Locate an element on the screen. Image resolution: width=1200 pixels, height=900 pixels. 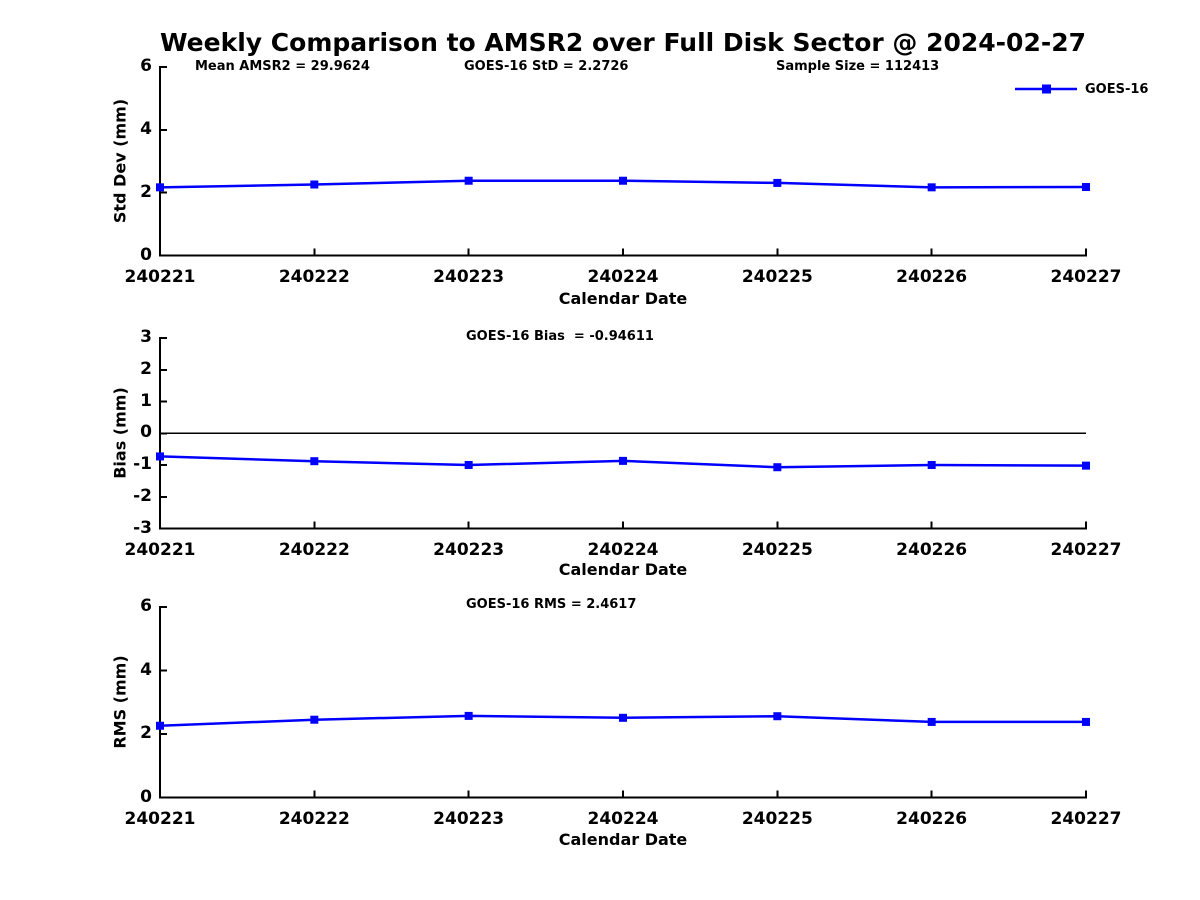
annotation-goes16-bias: GOES-16 Bias = -0.94611 is located at coordinates (560, 336).